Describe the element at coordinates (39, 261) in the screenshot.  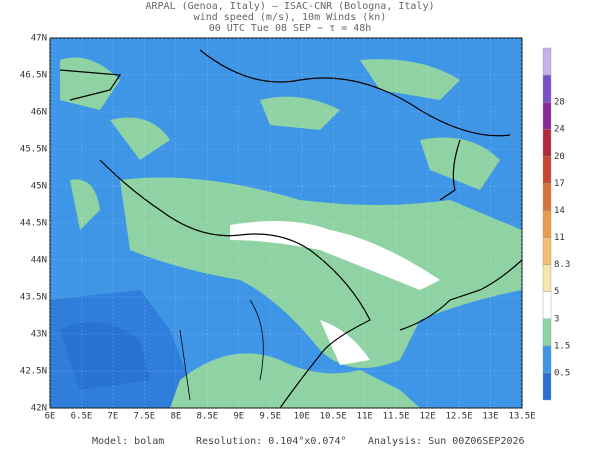
I see `lat-label: 44N` at that location.